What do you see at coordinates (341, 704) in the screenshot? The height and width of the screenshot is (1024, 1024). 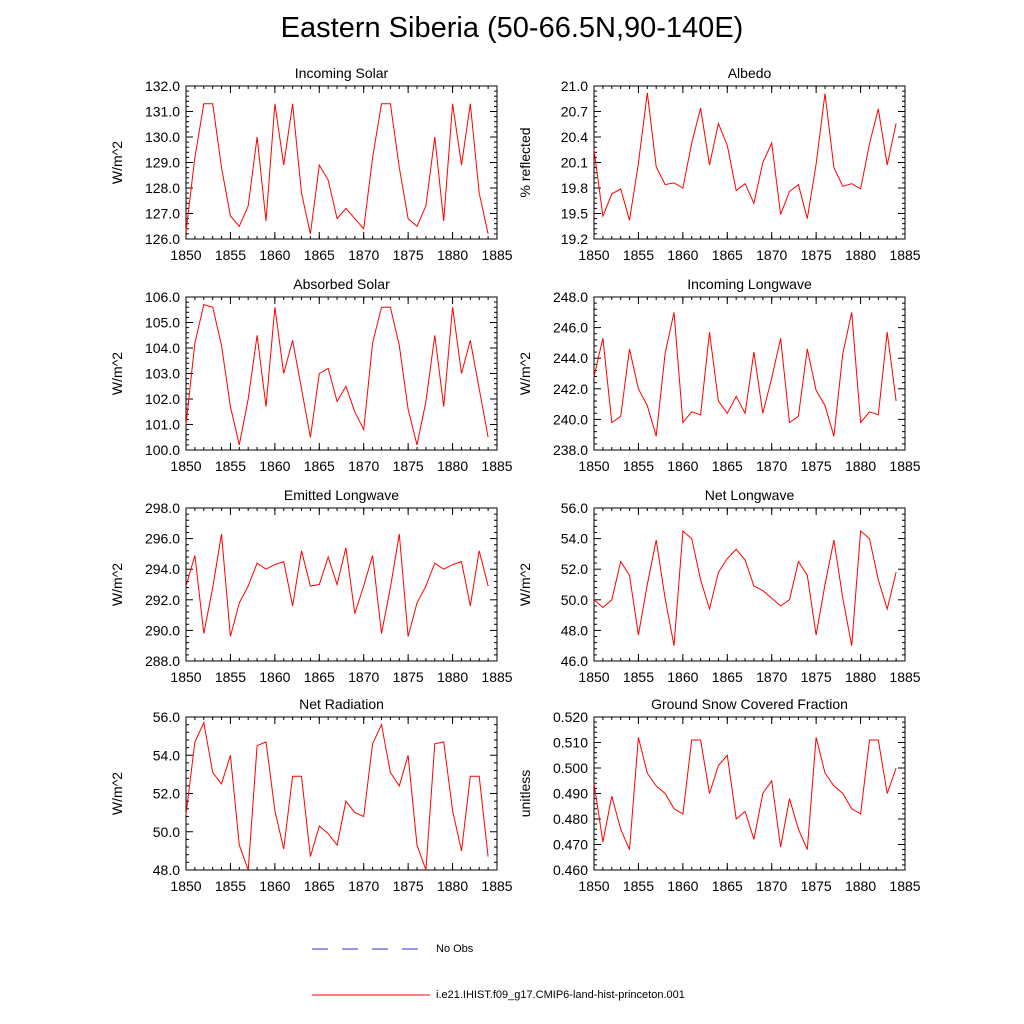 I see `panel-title: Net Radiation` at bounding box center [341, 704].